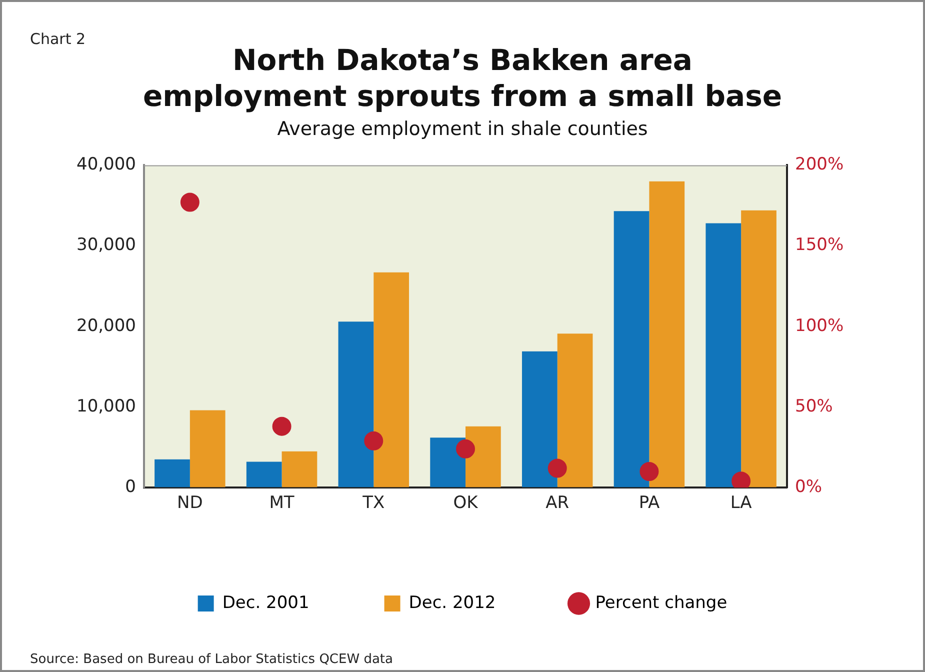  I want to click on y-tick-label: 10,000, so click(106, 406).